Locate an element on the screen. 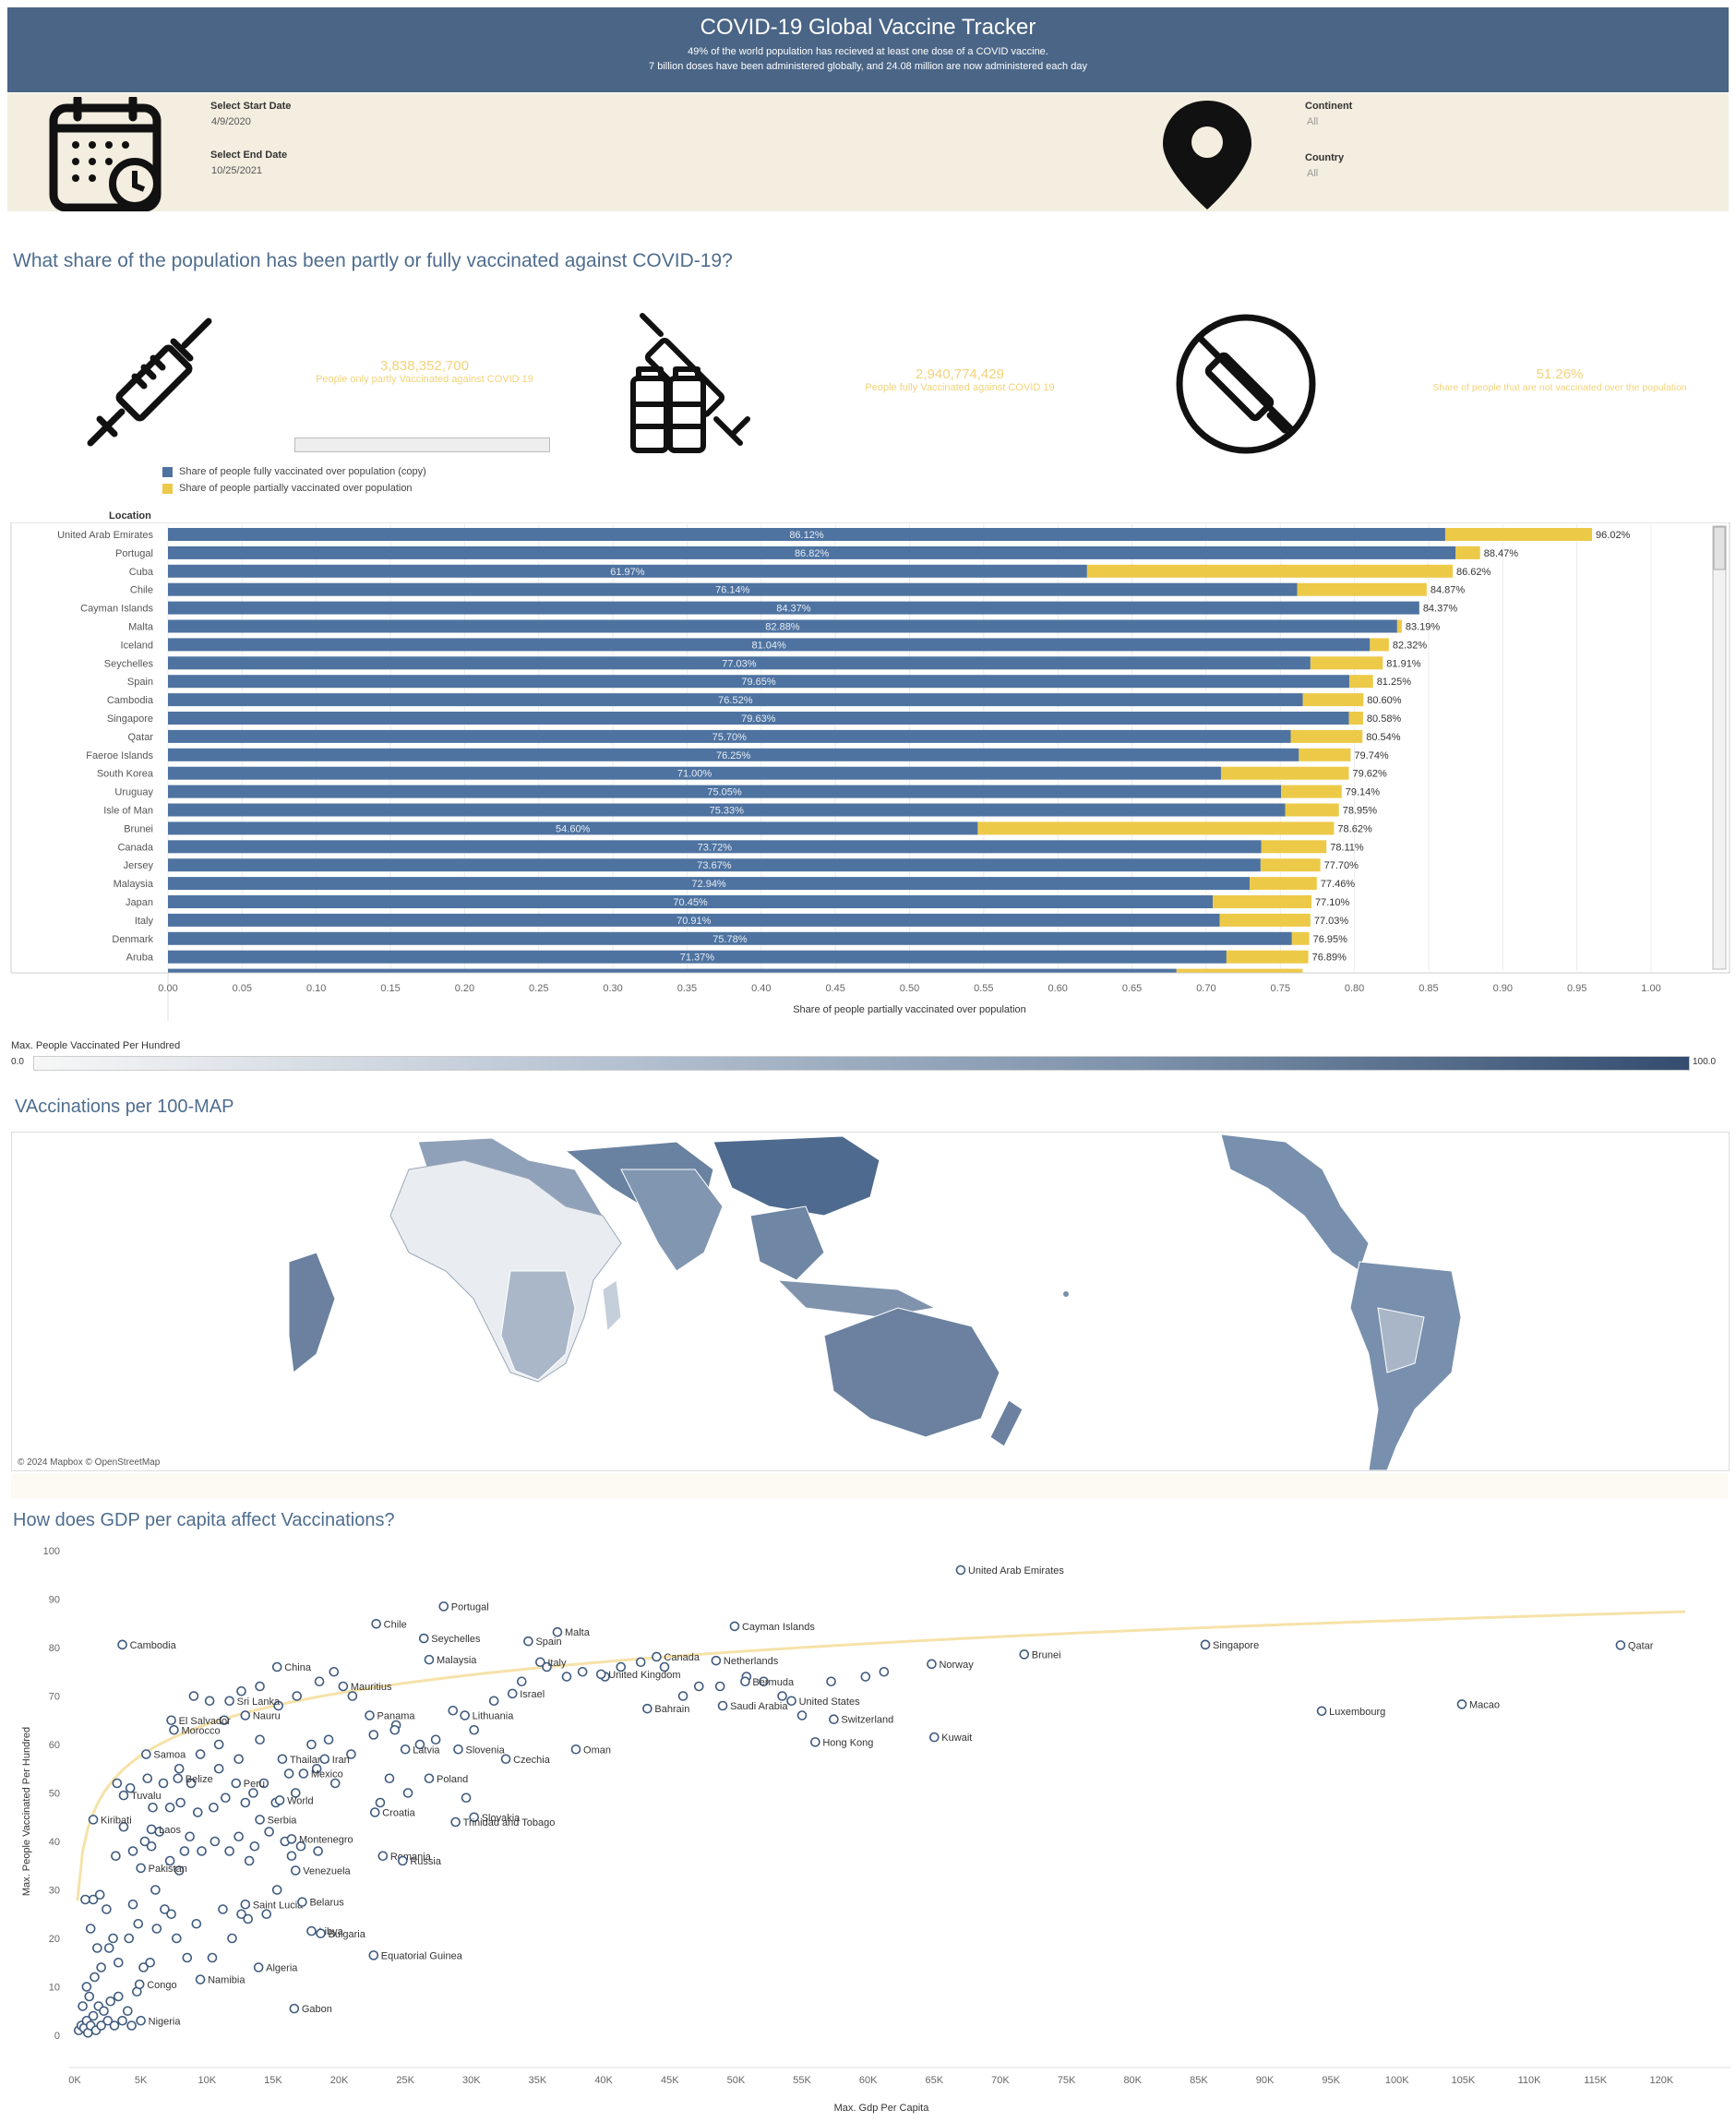  map-region-new-zealand is located at coordinates (1007, 1423).